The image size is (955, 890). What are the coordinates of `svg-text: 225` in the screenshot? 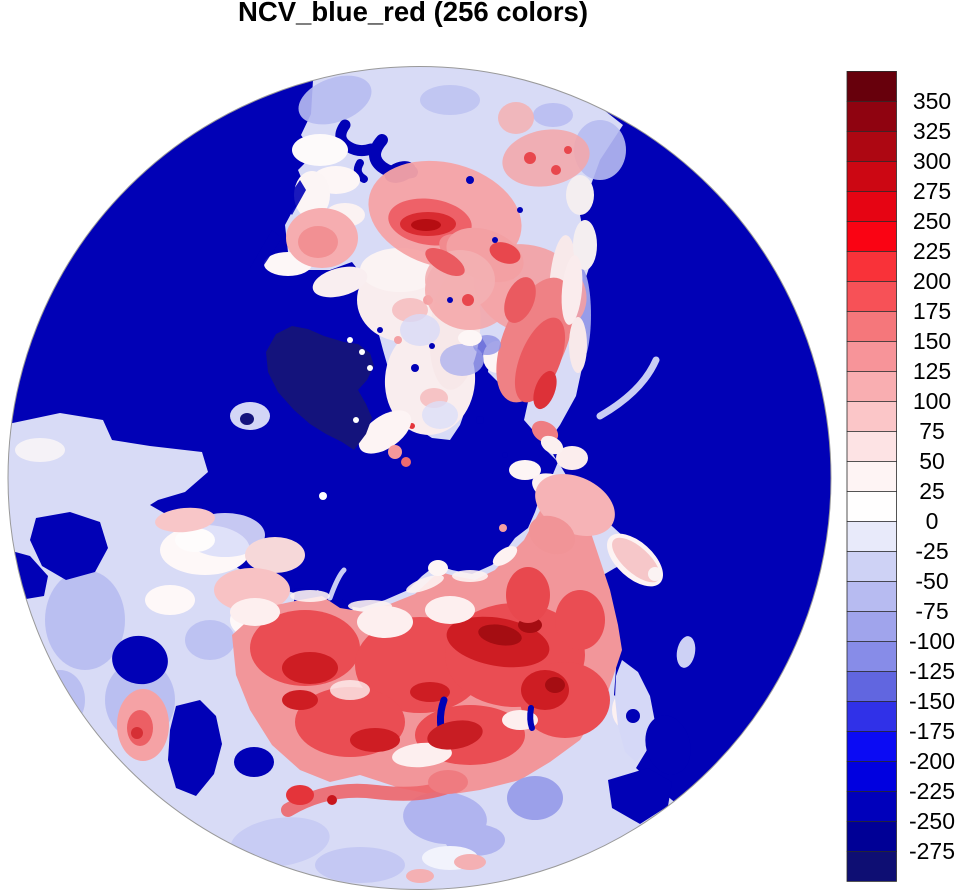 It's located at (932, 251).